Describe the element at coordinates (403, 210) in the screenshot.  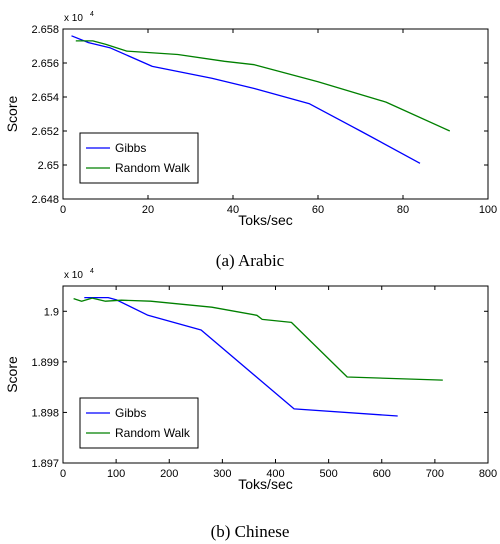
I see `x-tick-label: 80` at that location.